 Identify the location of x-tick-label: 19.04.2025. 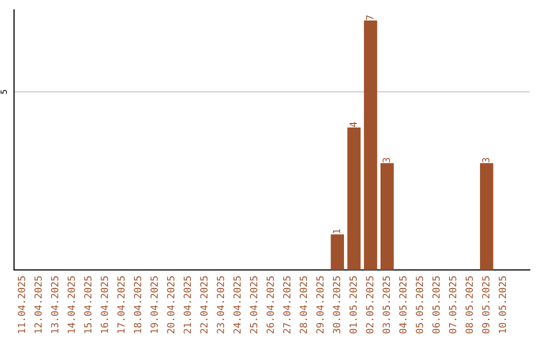
(154, 304).